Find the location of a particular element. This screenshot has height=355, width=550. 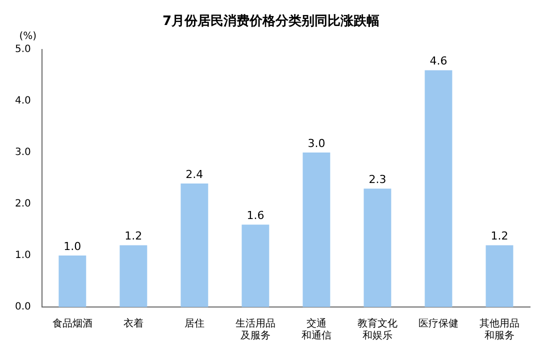

x-tick-label: 衣着 is located at coordinates (133, 324).